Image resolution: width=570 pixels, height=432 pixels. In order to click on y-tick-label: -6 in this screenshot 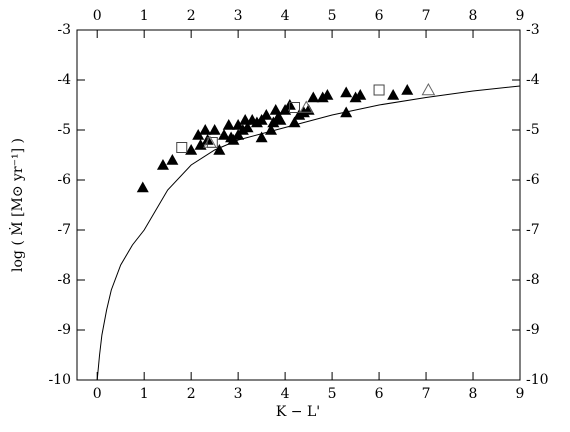, I will do `click(64, 180)`.